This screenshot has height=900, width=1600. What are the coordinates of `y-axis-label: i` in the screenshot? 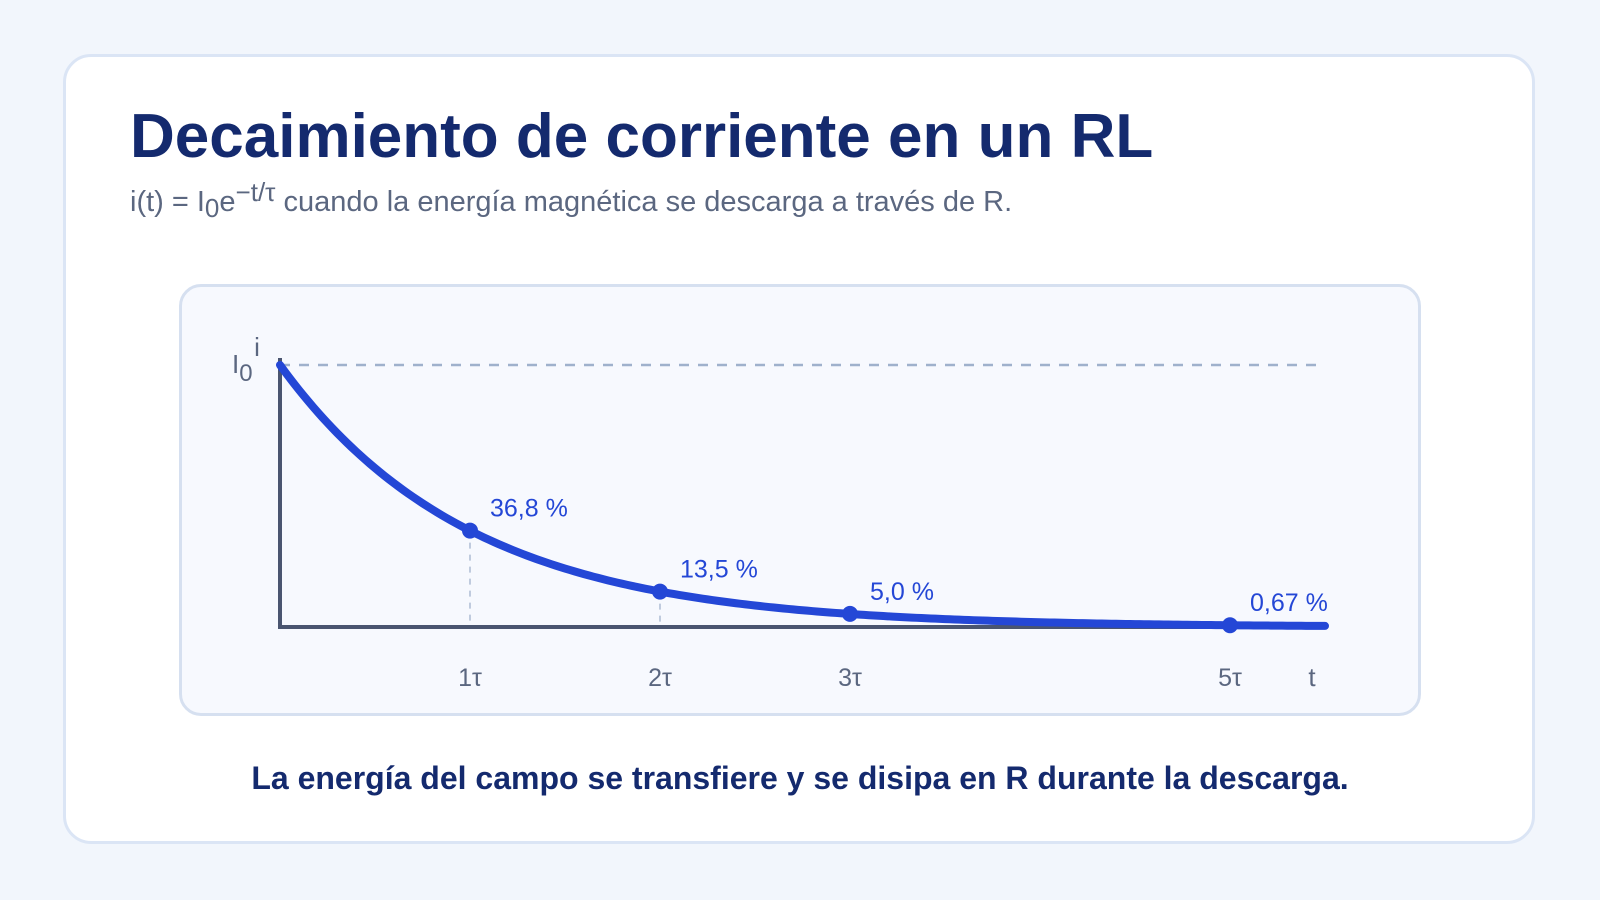 It's located at (257, 347).